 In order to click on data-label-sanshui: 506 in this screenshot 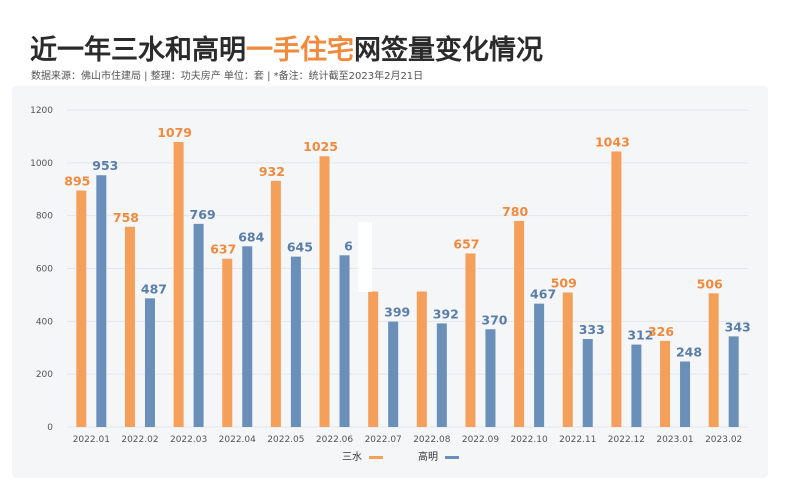, I will do `click(710, 283)`.